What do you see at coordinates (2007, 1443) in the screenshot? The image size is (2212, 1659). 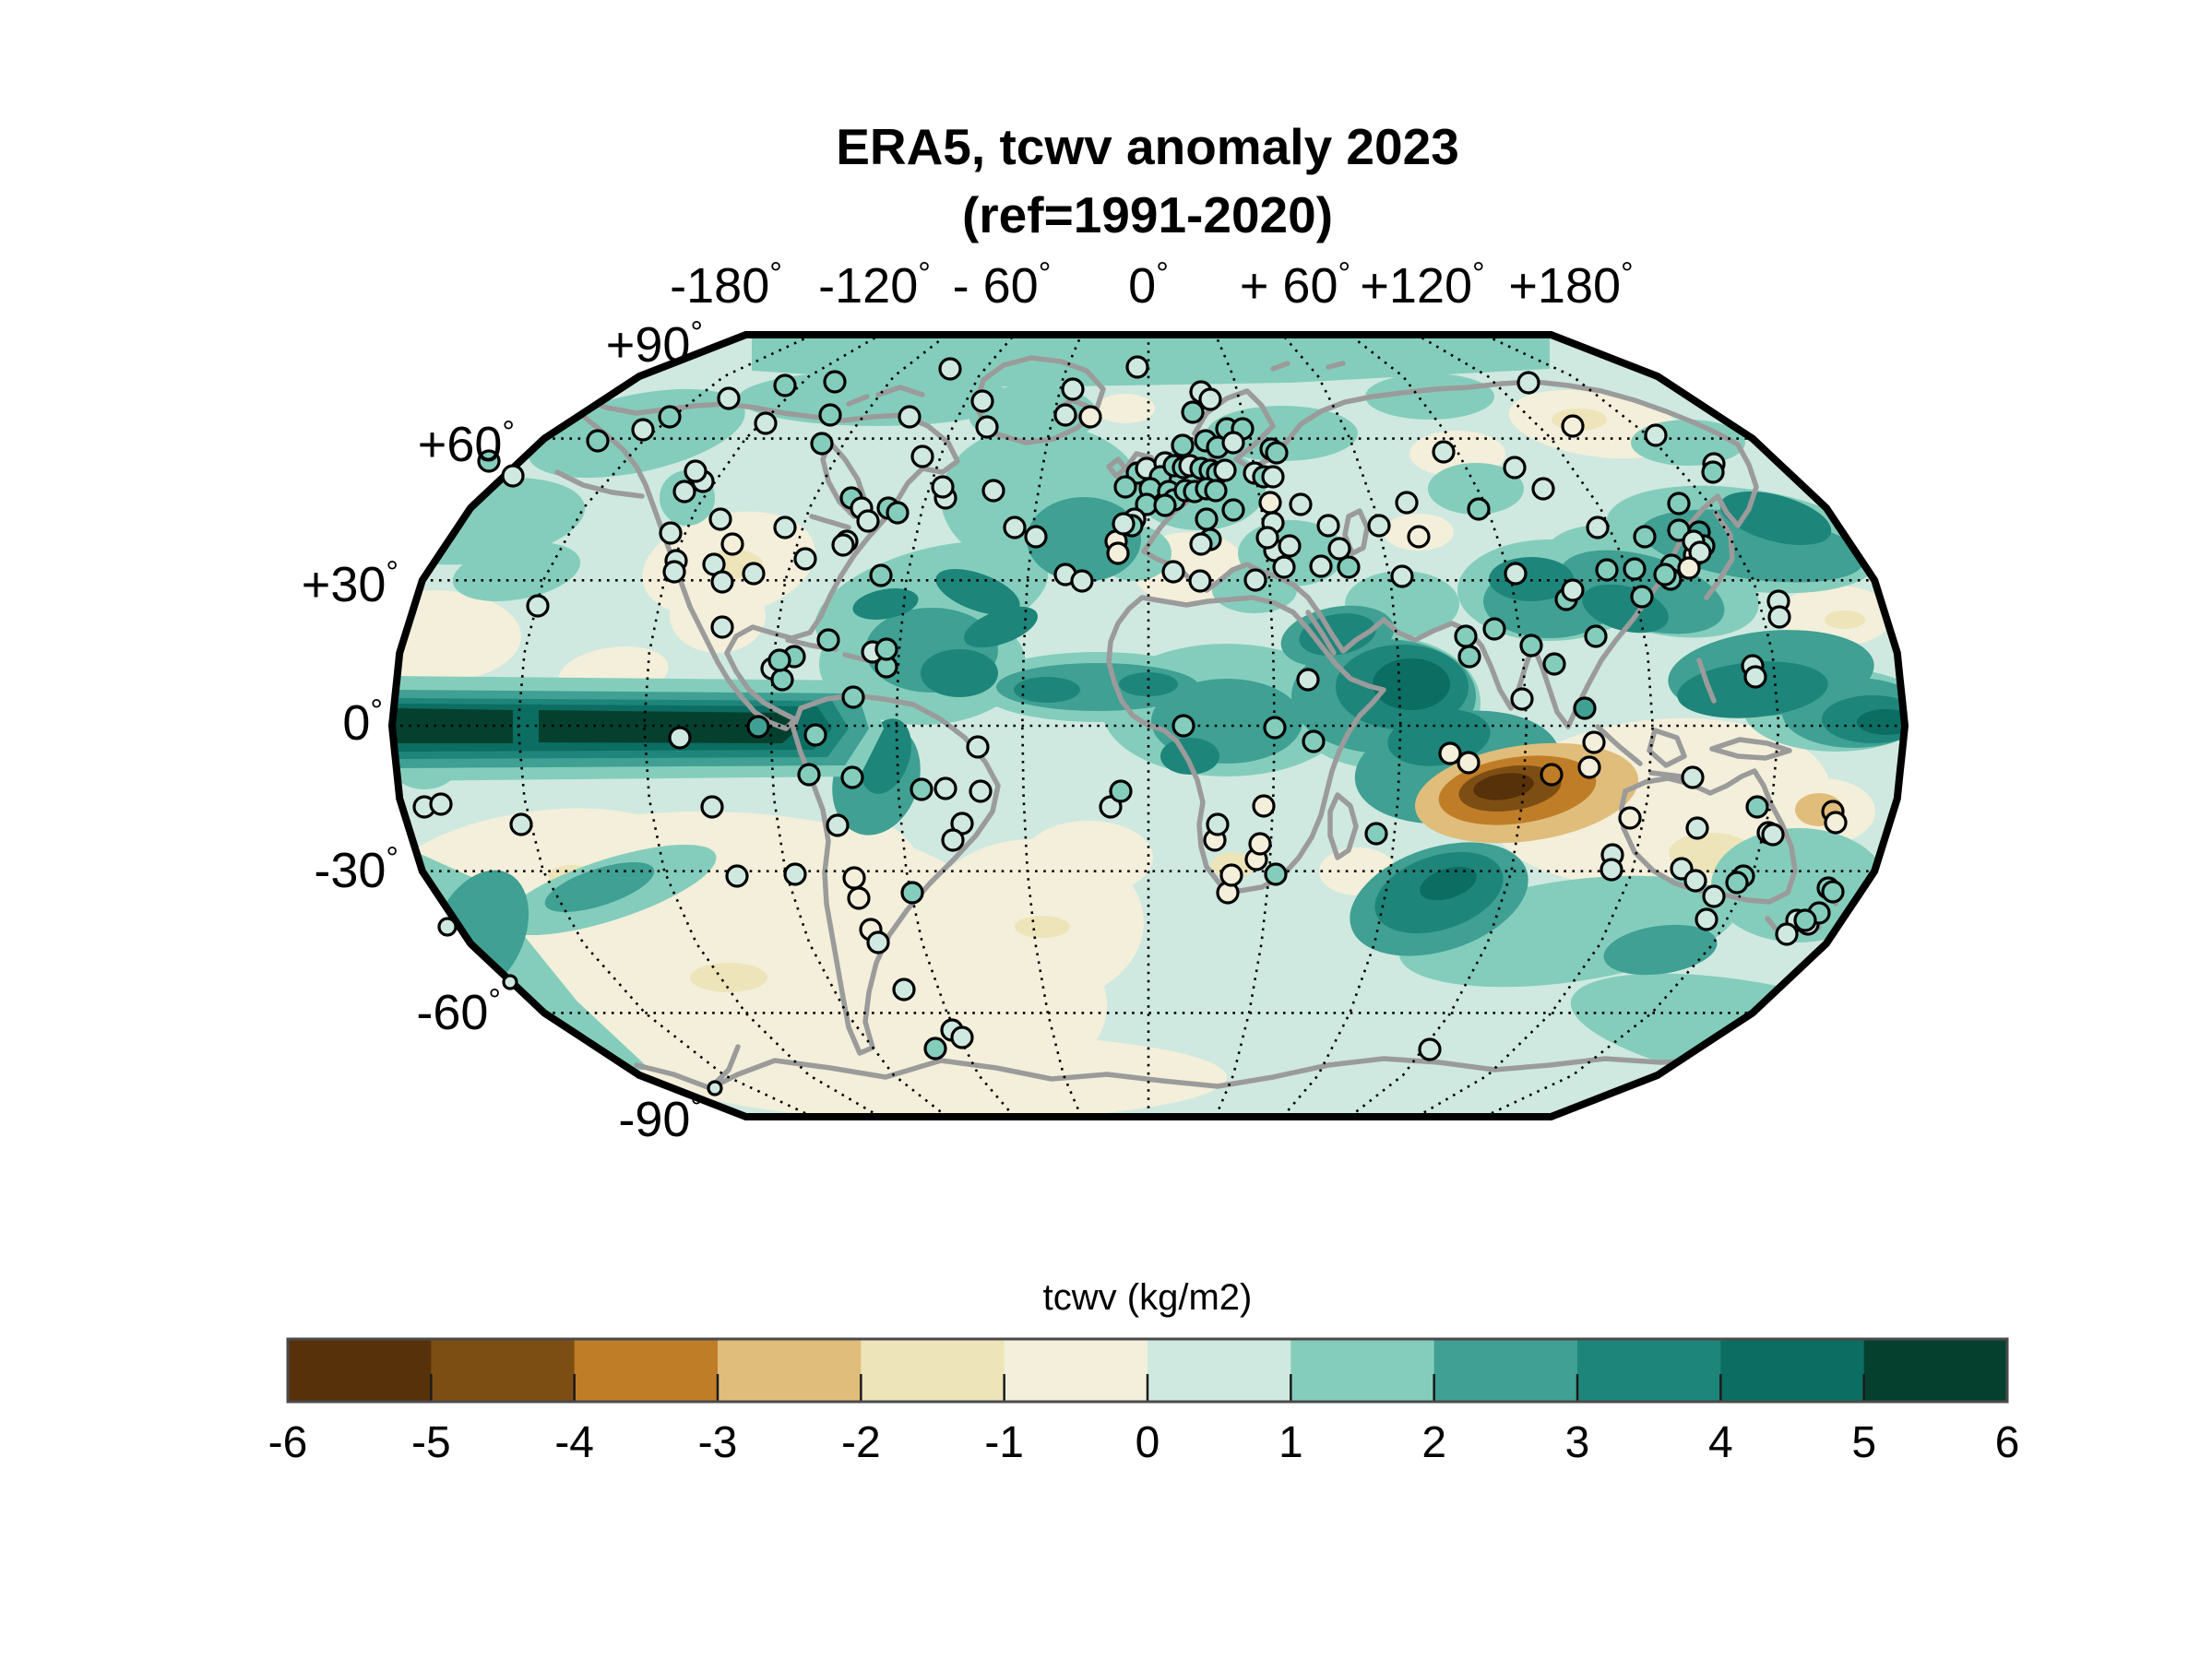 I see `colorbar-tick-label: 6` at bounding box center [2007, 1443].